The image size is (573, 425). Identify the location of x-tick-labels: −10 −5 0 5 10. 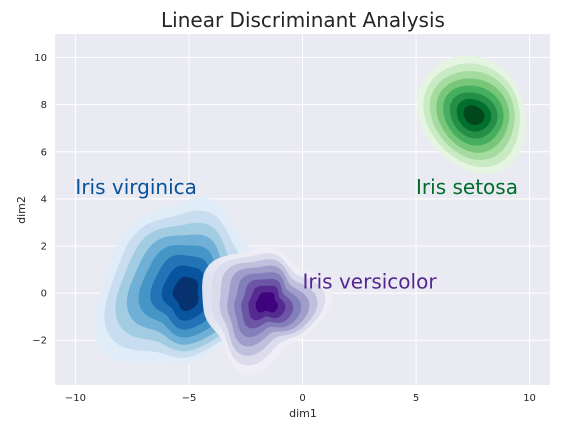
(300, 398).